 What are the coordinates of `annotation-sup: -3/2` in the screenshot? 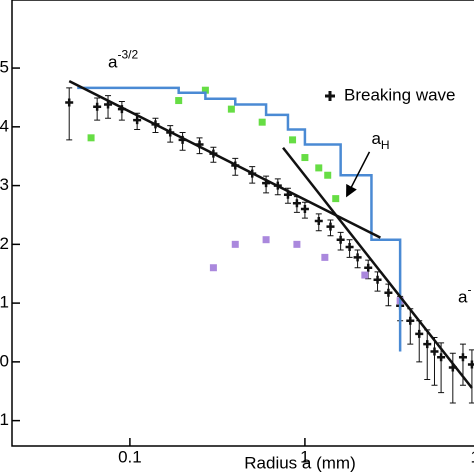 It's located at (128, 55).